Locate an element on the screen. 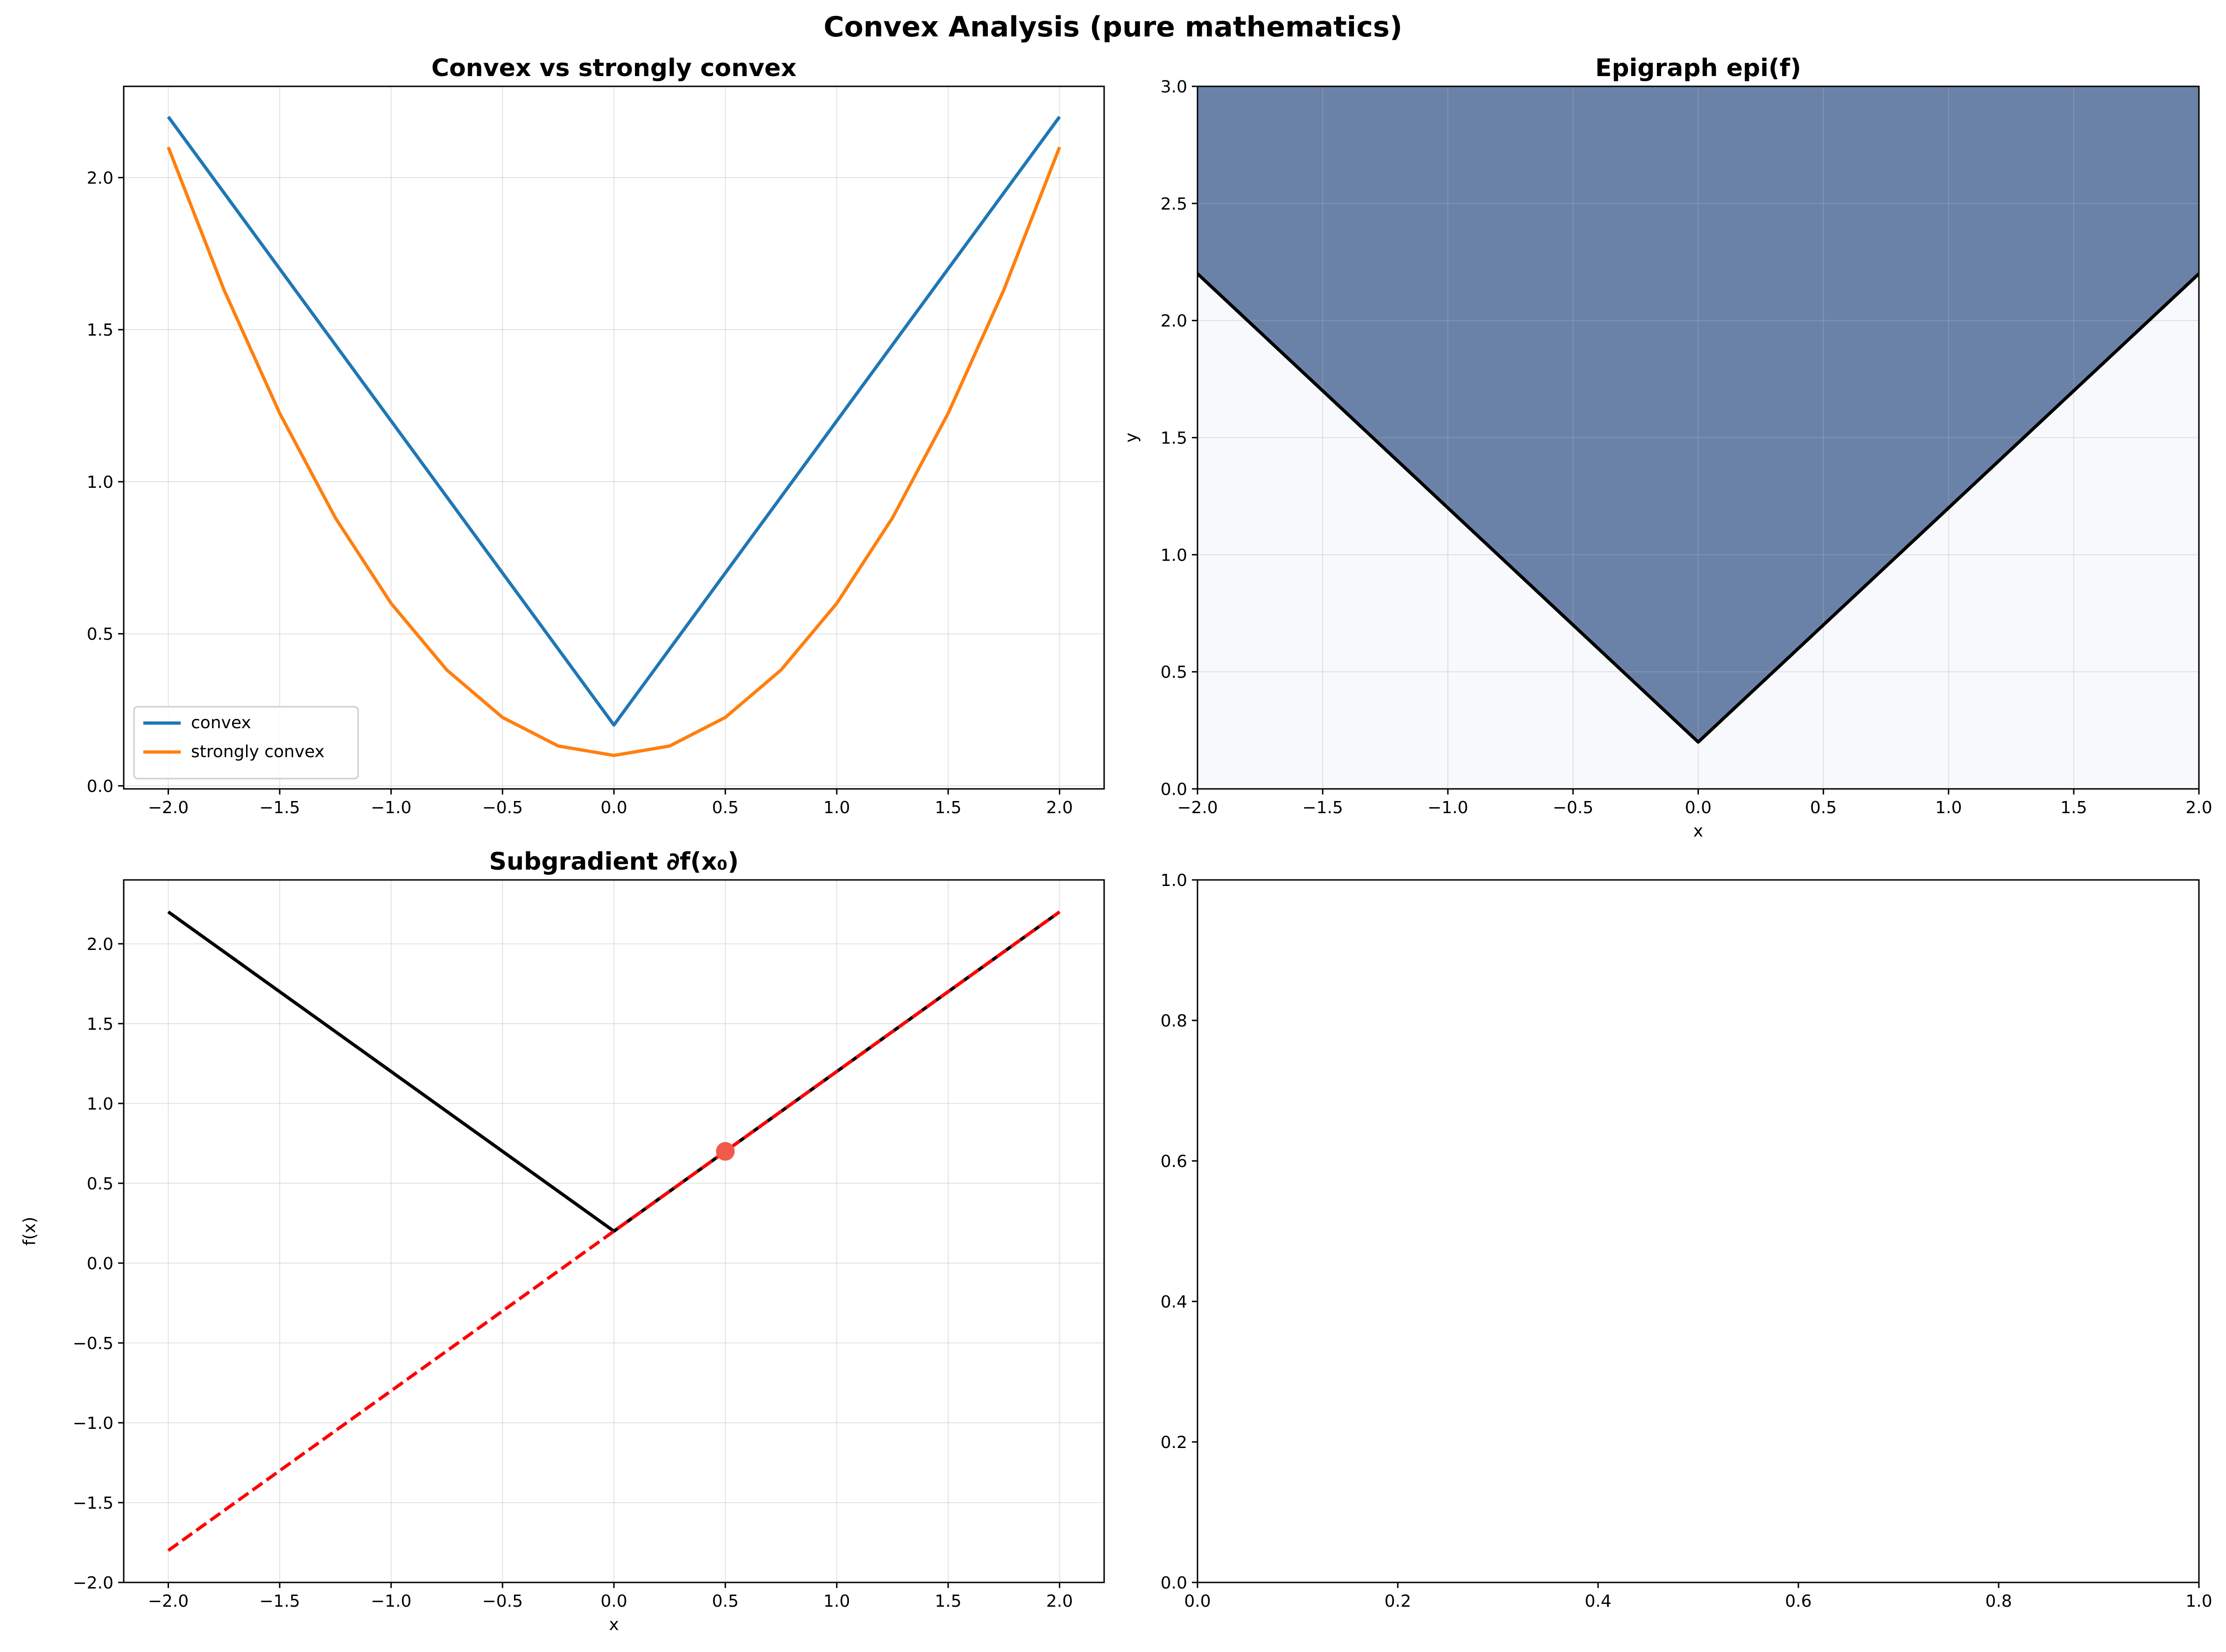  figure-title: Convex Analysis (pure mathematics) is located at coordinates (1113, 27).